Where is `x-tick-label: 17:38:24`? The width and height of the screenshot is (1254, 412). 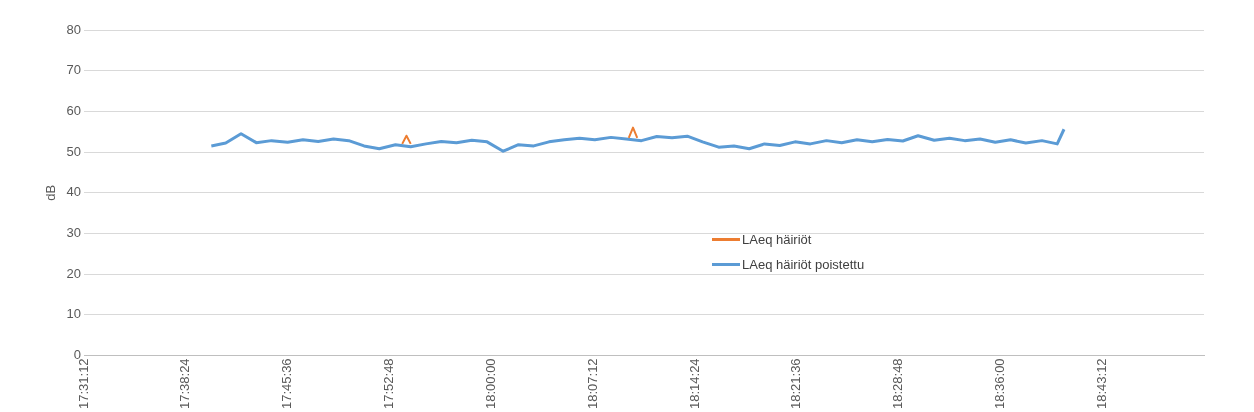
x-tick-label: 17:38:24 is located at coordinates (185, 384).